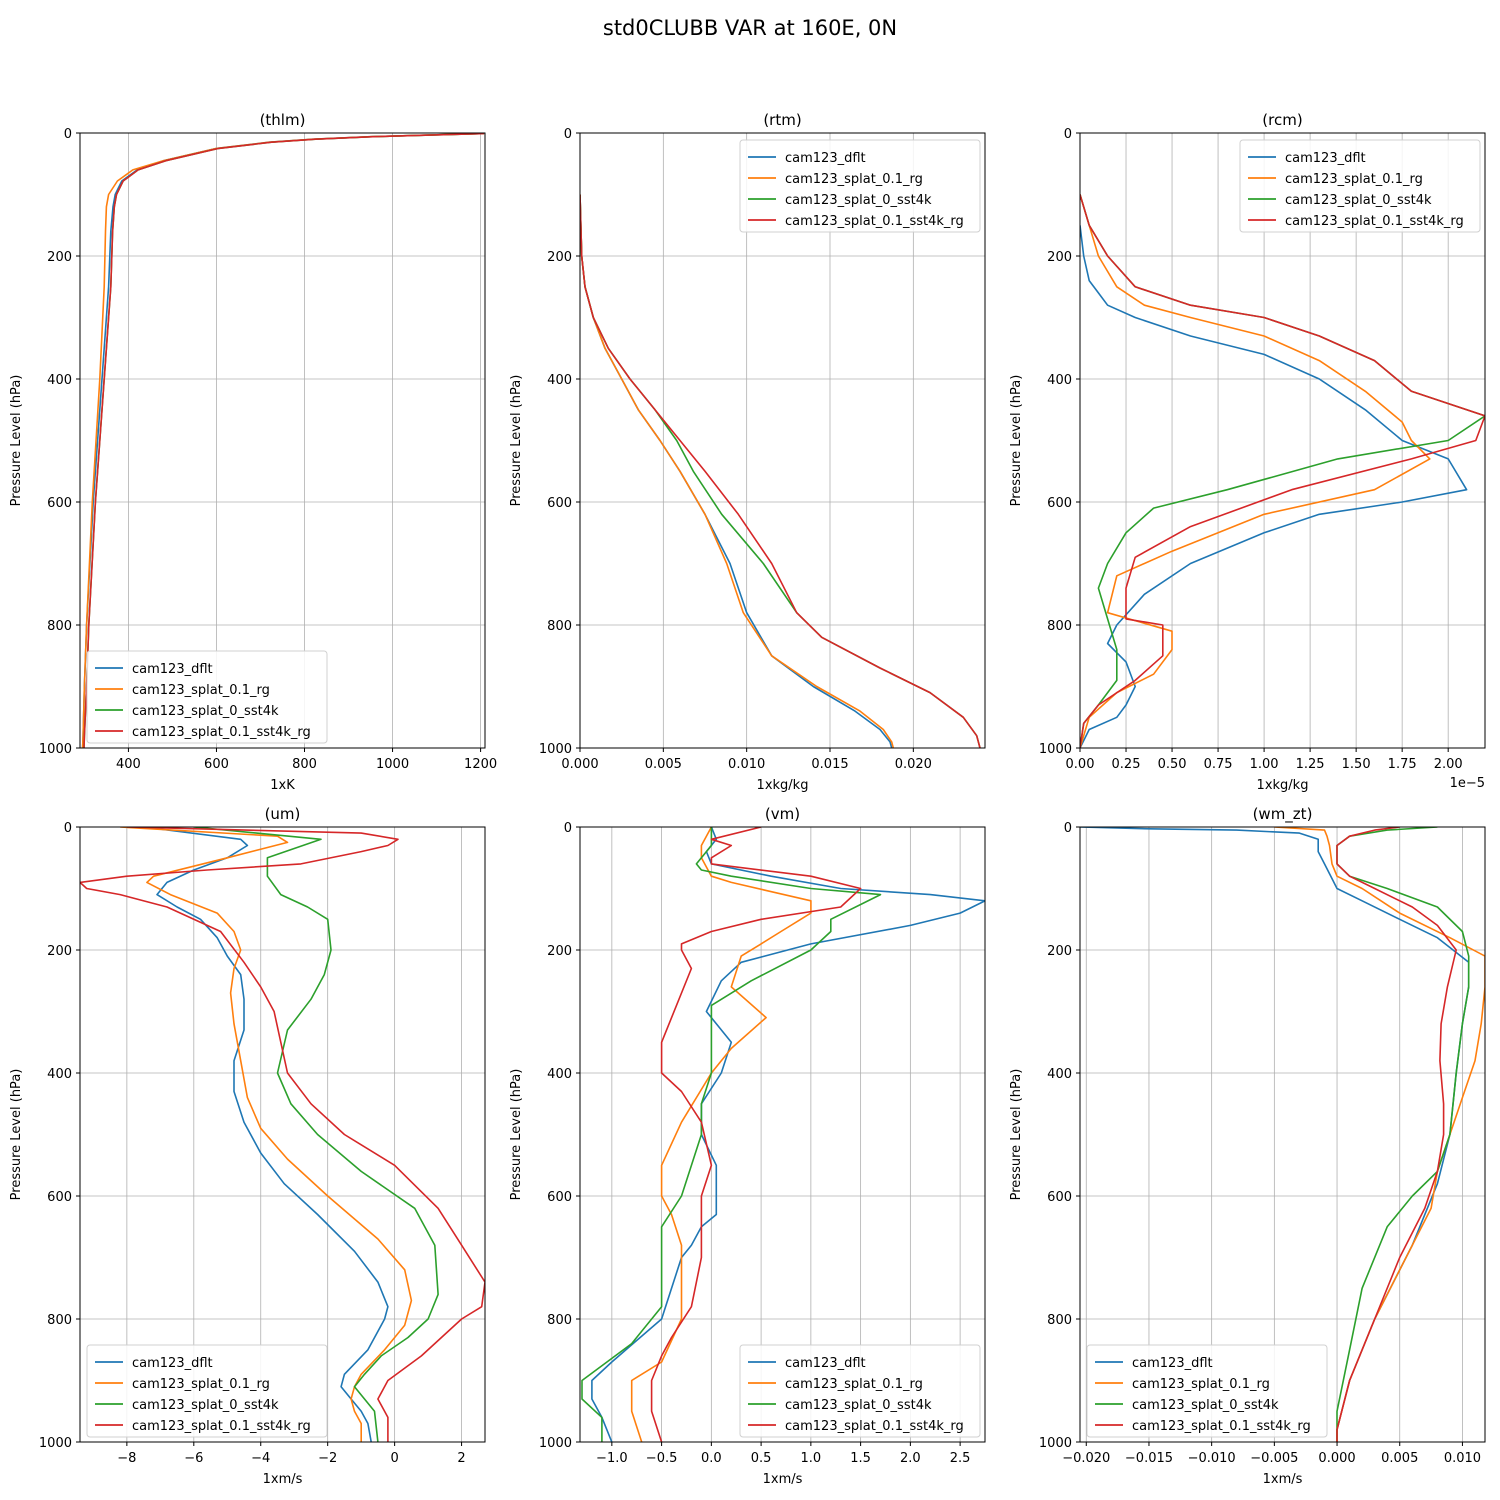 The height and width of the screenshot is (1500, 1500). Describe the element at coordinates (193, 1458) in the screenshot. I see `x-tick-label: −6` at that location.